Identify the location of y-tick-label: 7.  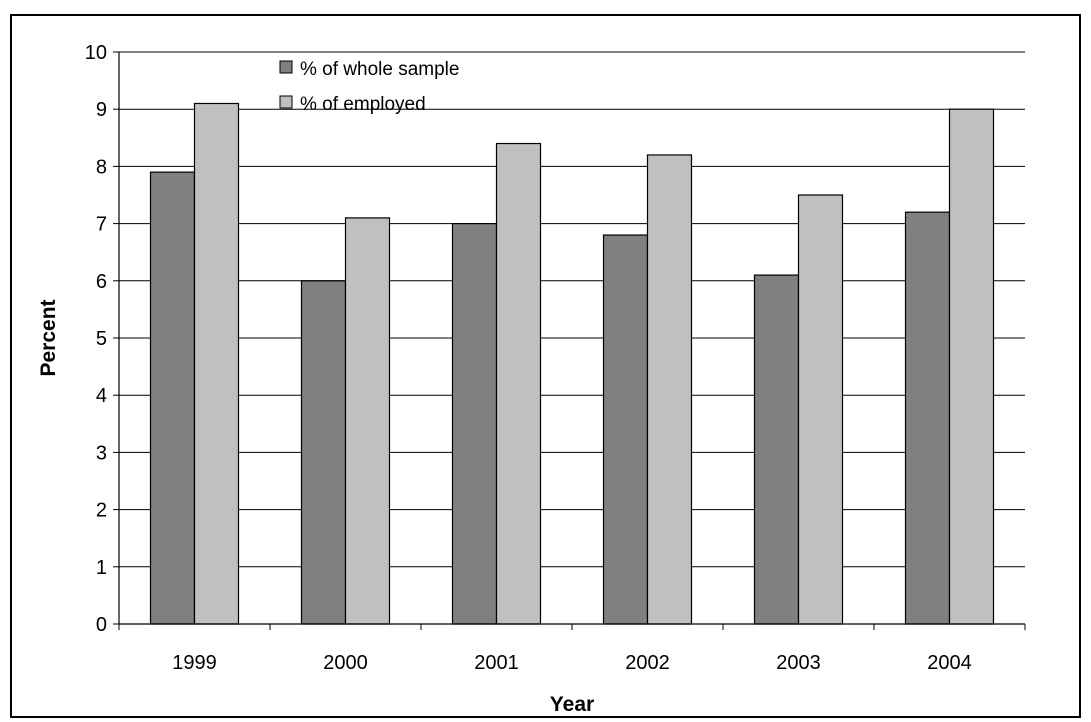
(101, 225).